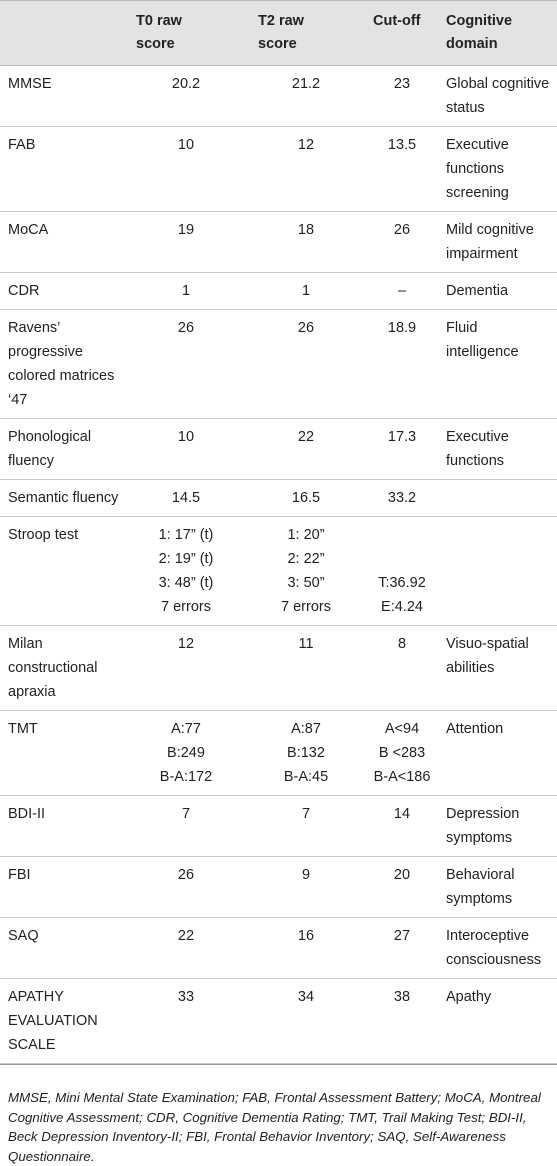 Image resolution: width=557 pixels, height=1166 pixels. Describe the element at coordinates (501, 826) in the screenshot. I see `domain-cell: Depression symptoms` at that location.